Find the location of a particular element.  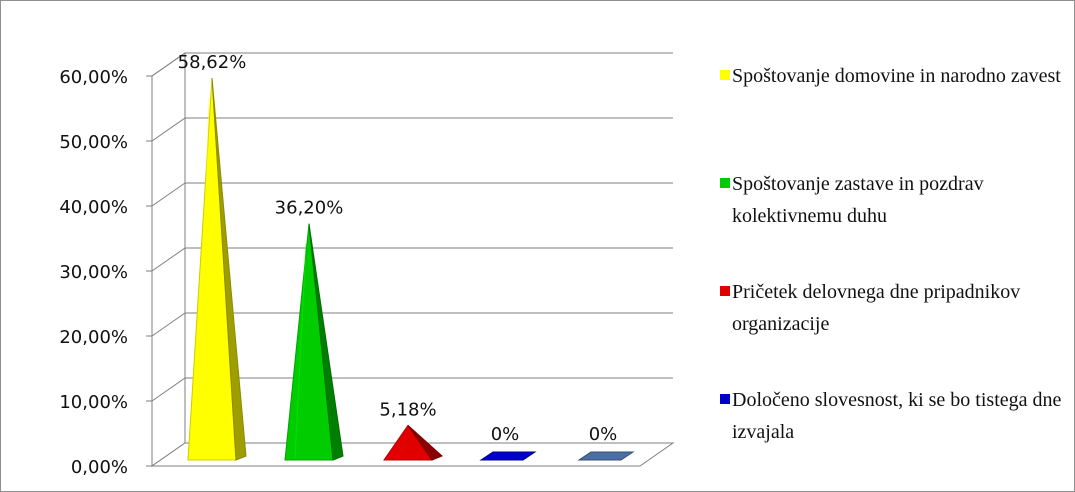

data-label: 58,62% is located at coordinates (212, 62).